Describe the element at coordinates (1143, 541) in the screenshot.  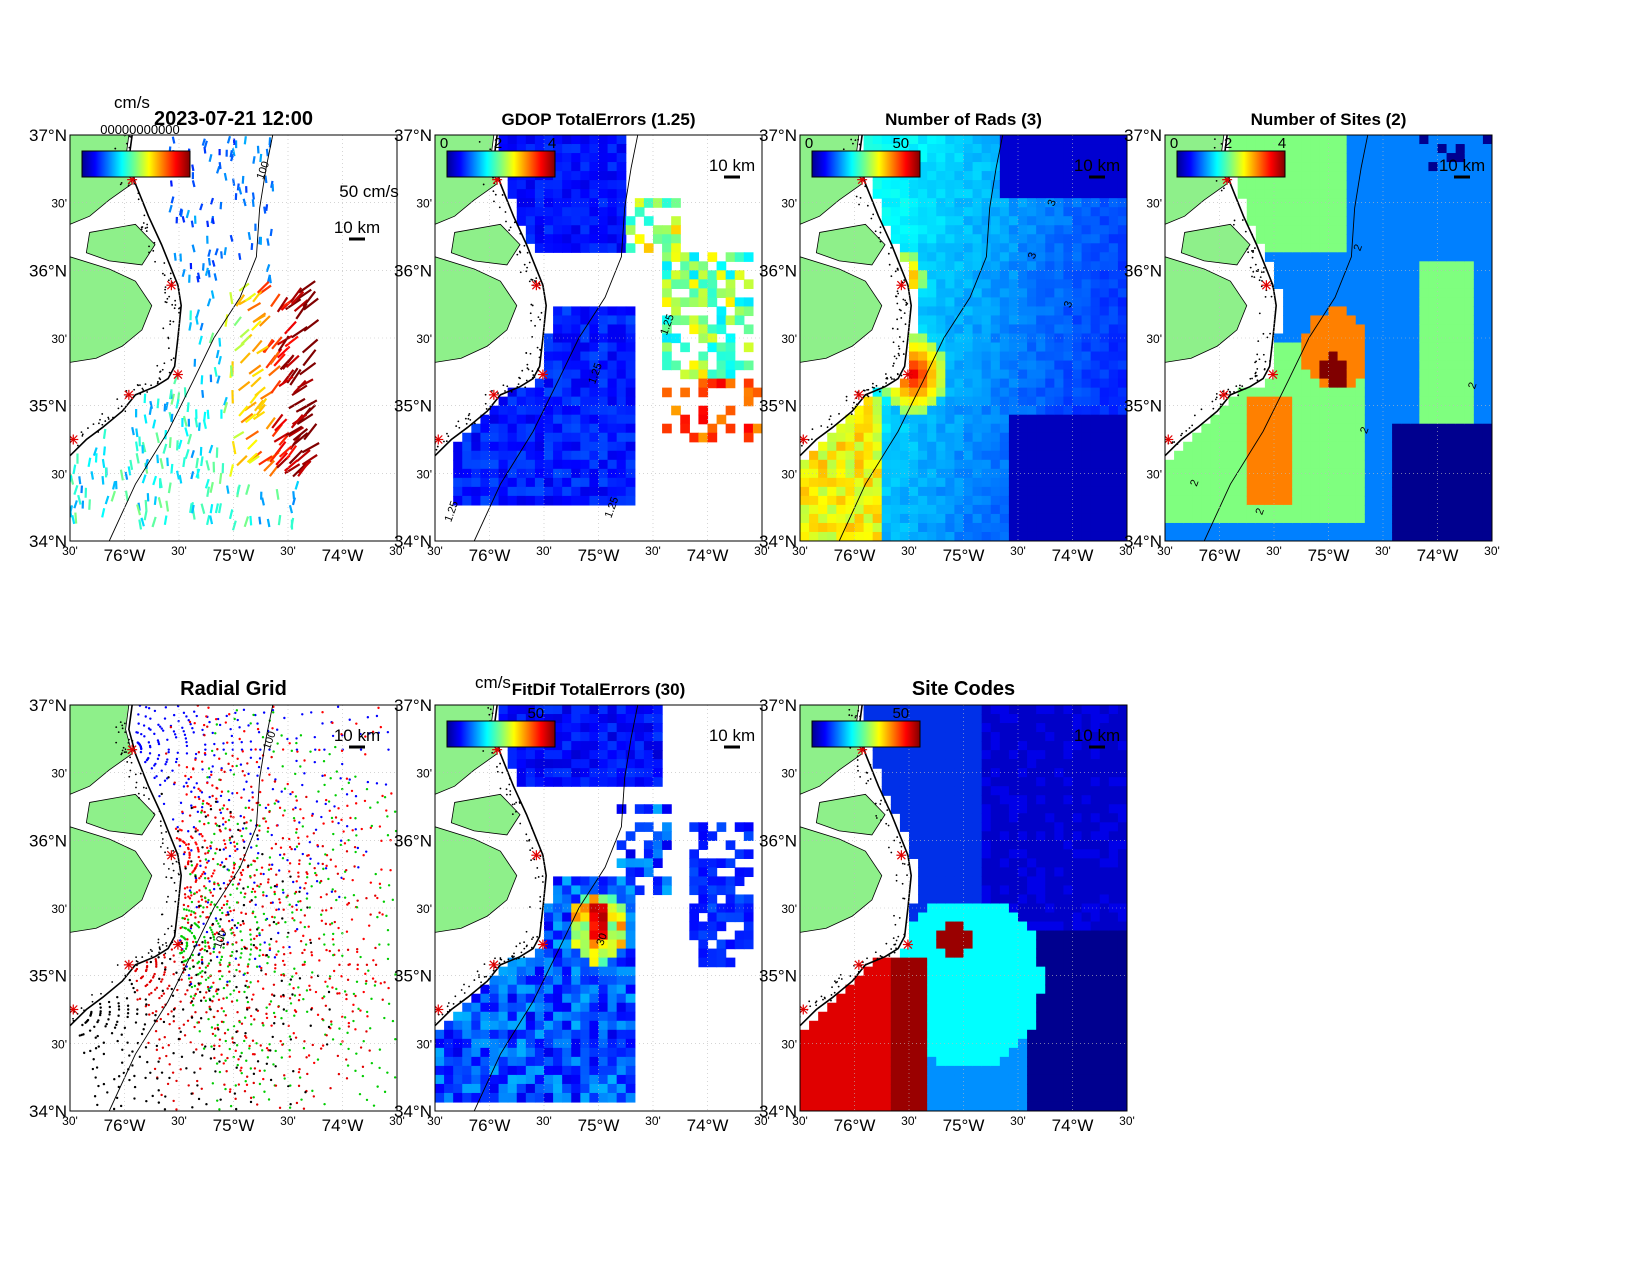
I see `lat-tick-label: 34°N` at that location.